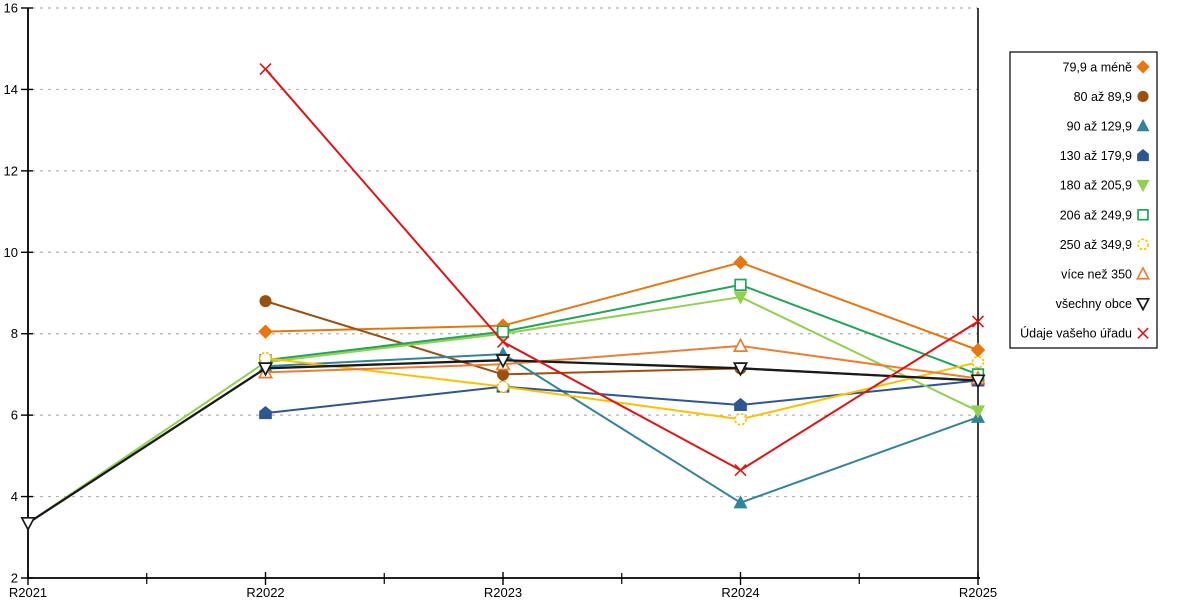 This screenshot has width=1200, height=600. Describe the element at coordinates (1096, 186) in the screenshot. I see `legend-item-label: 180 až 205,9` at that location.